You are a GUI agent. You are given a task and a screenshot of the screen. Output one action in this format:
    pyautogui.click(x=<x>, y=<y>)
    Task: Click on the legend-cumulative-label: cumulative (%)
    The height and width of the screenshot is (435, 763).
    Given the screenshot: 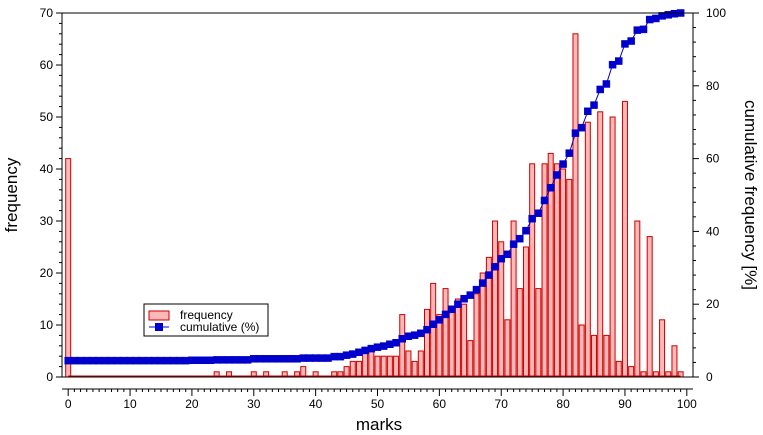 What is the action you would take?
    pyautogui.click(x=219, y=327)
    